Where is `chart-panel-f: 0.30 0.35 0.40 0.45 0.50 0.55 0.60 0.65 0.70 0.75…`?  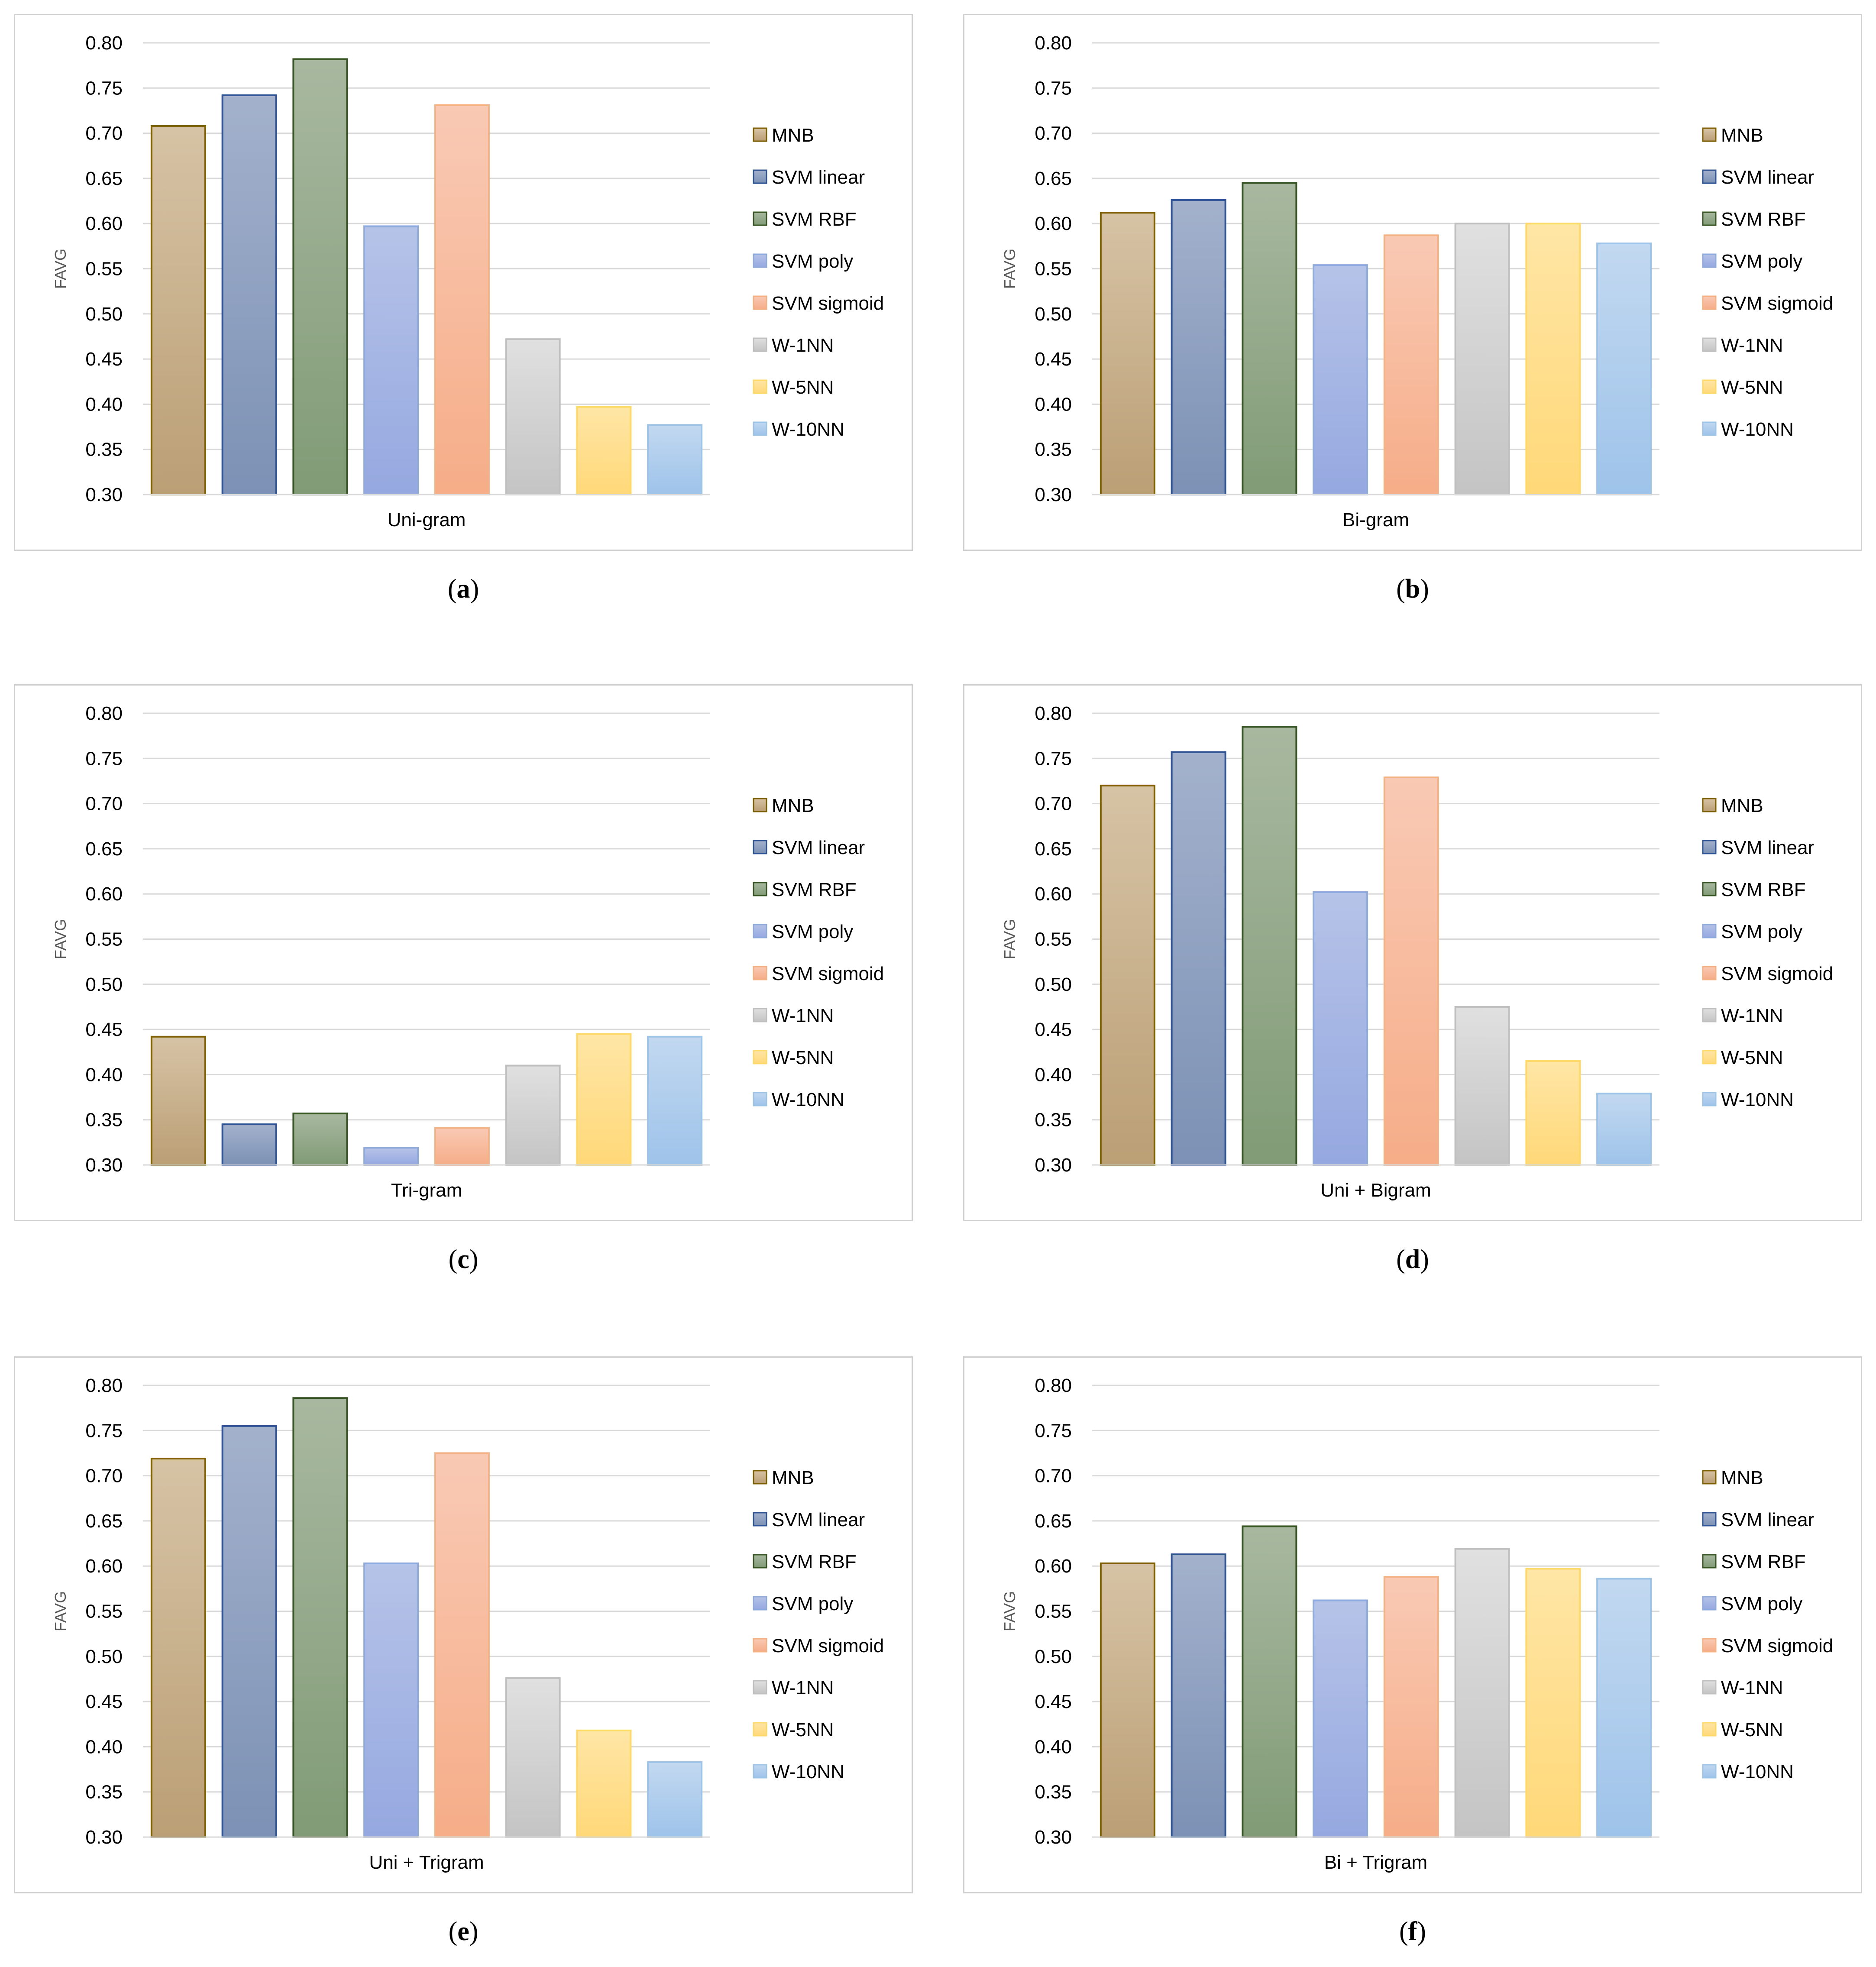 chart-panel-f: 0.30 0.35 0.40 0.45 0.50 0.55 0.60 0.65 0.70 0.75… is located at coordinates (1412, 1624).